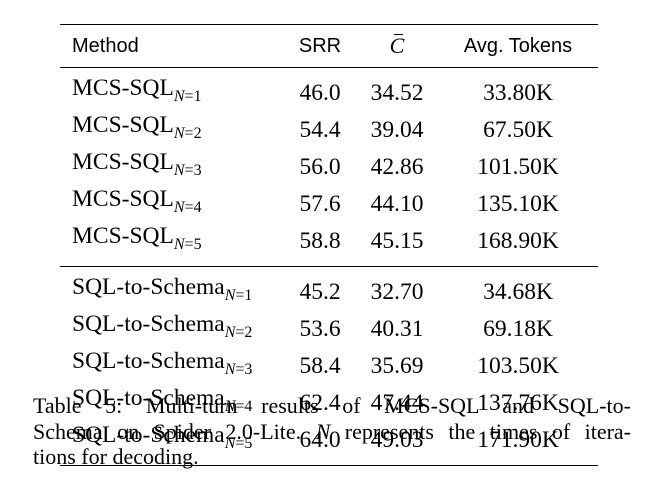 This screenshot has width=667, height=500. Describe the element at coordinates (320, 402) in the screenshot. I see `srr-cell: 62.4` at that location.